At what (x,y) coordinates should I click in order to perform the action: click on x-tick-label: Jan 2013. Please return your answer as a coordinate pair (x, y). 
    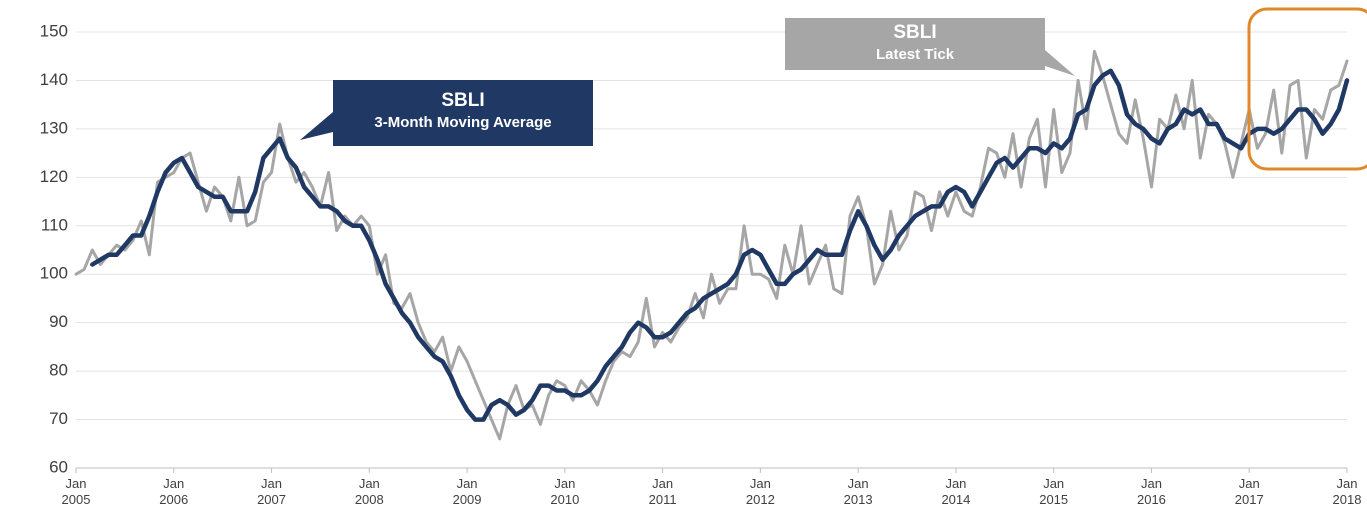
    Looking at the image, I should click on (858, 491).